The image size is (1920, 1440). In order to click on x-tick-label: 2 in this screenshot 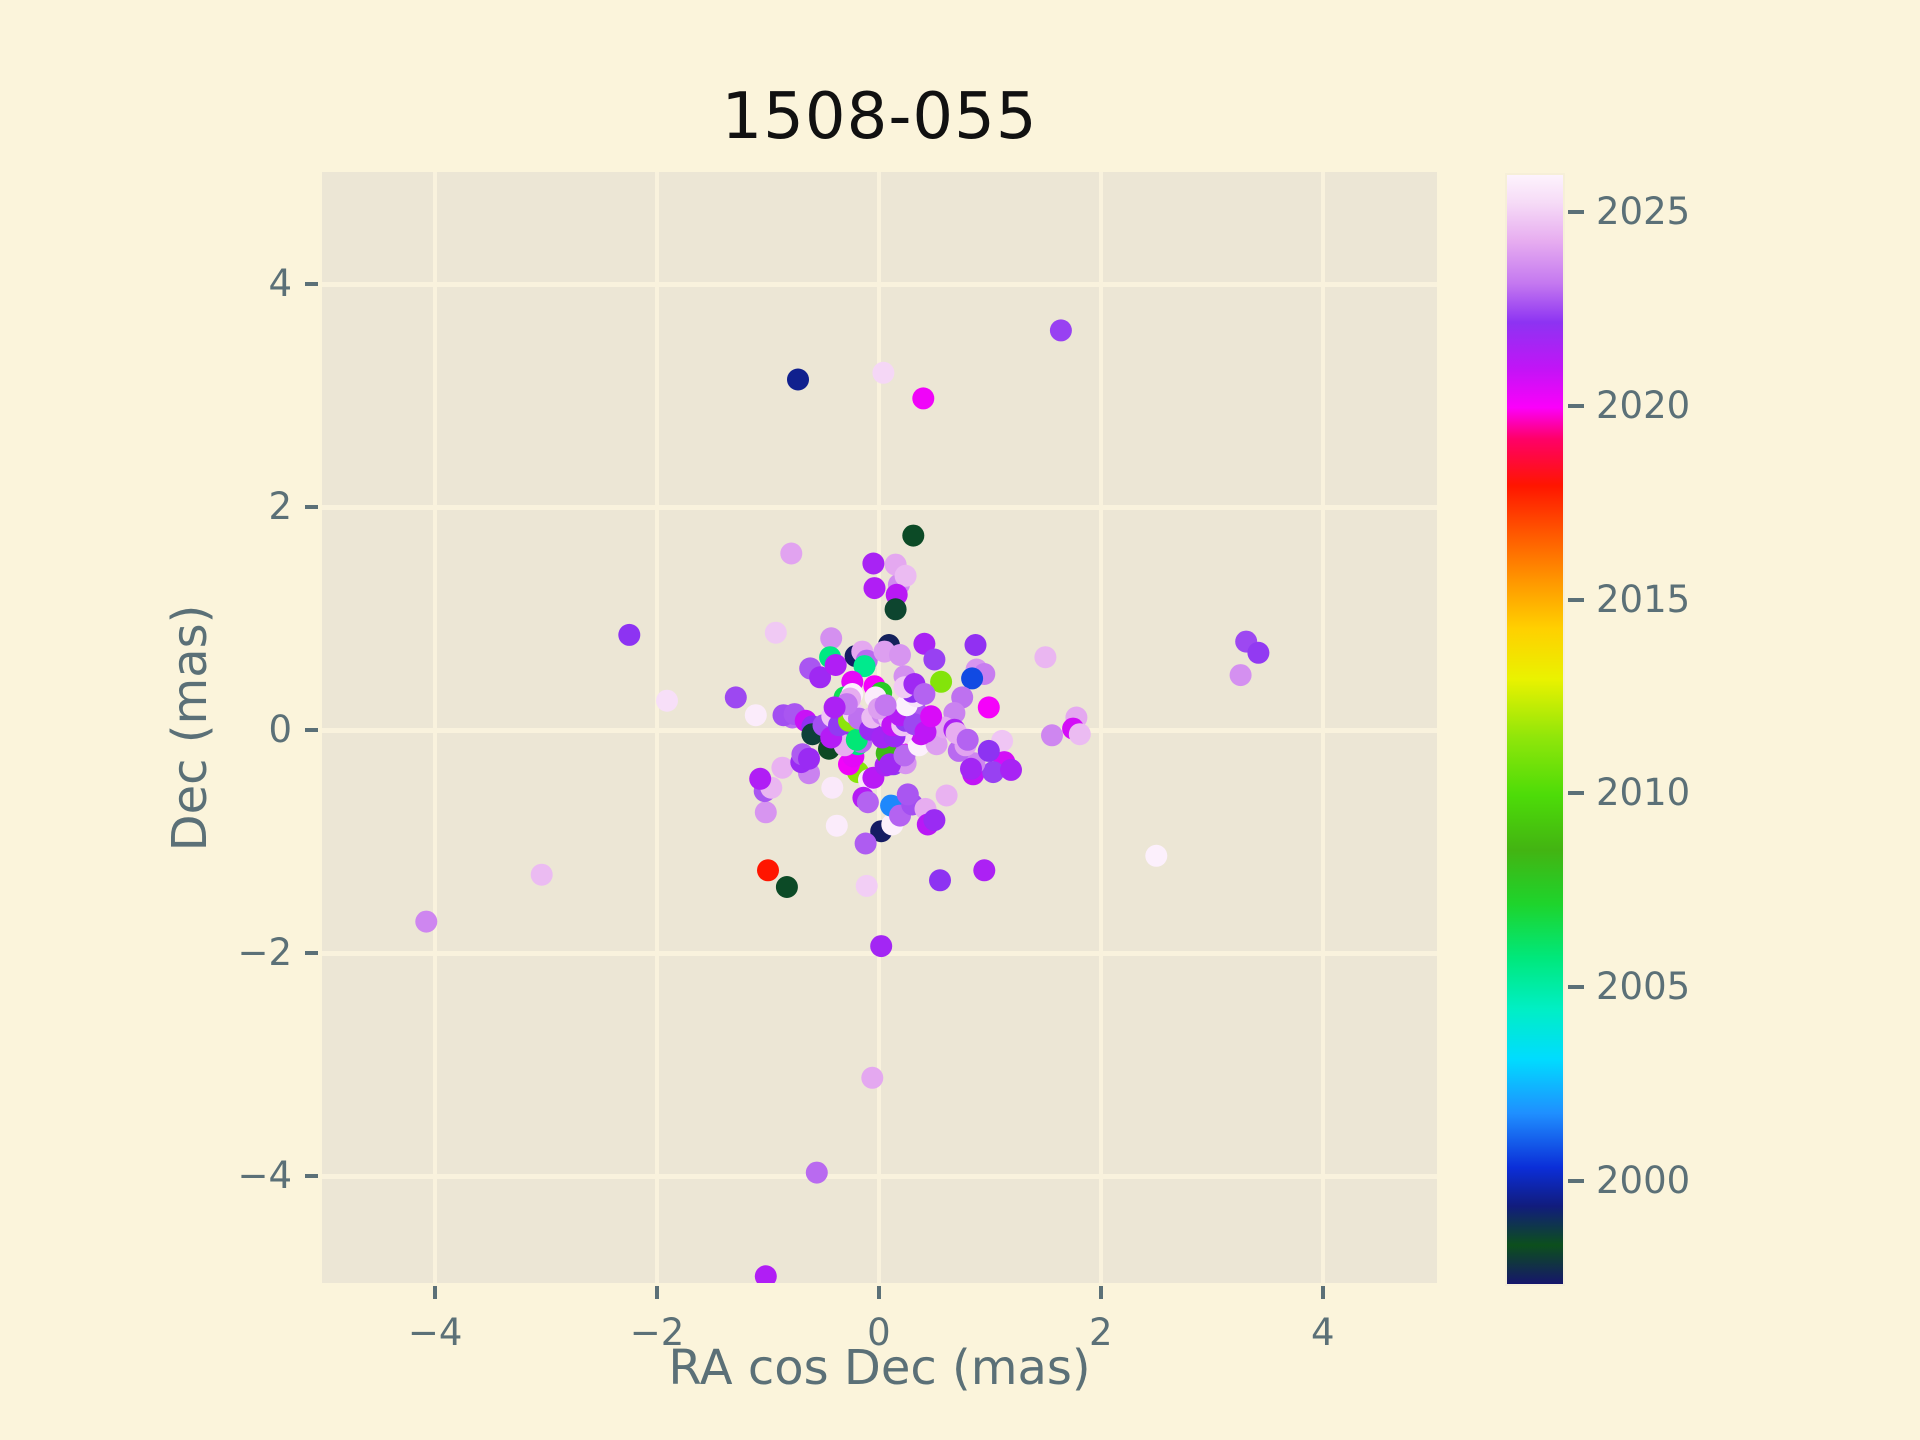, I will do `click(1101, 1332)`.